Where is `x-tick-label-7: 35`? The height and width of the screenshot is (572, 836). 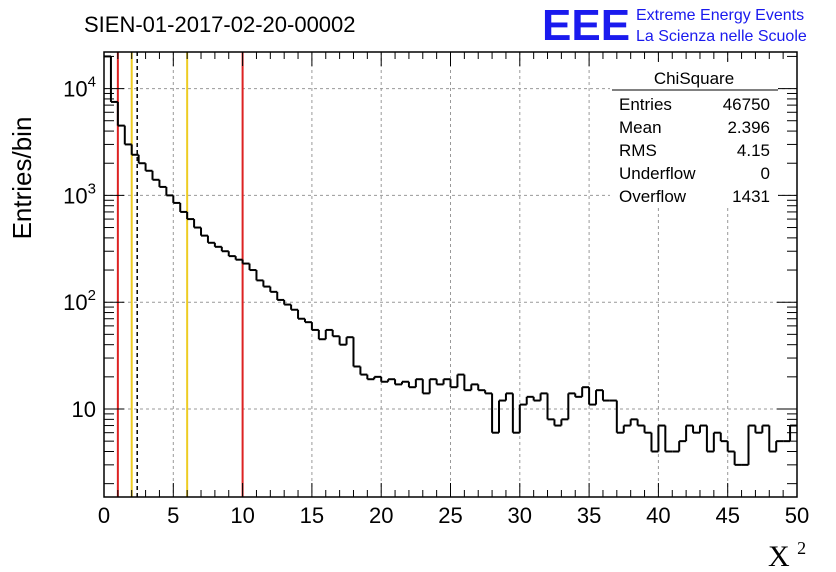 x-tick-label-7: 35 is located at coordinates (589, 515).